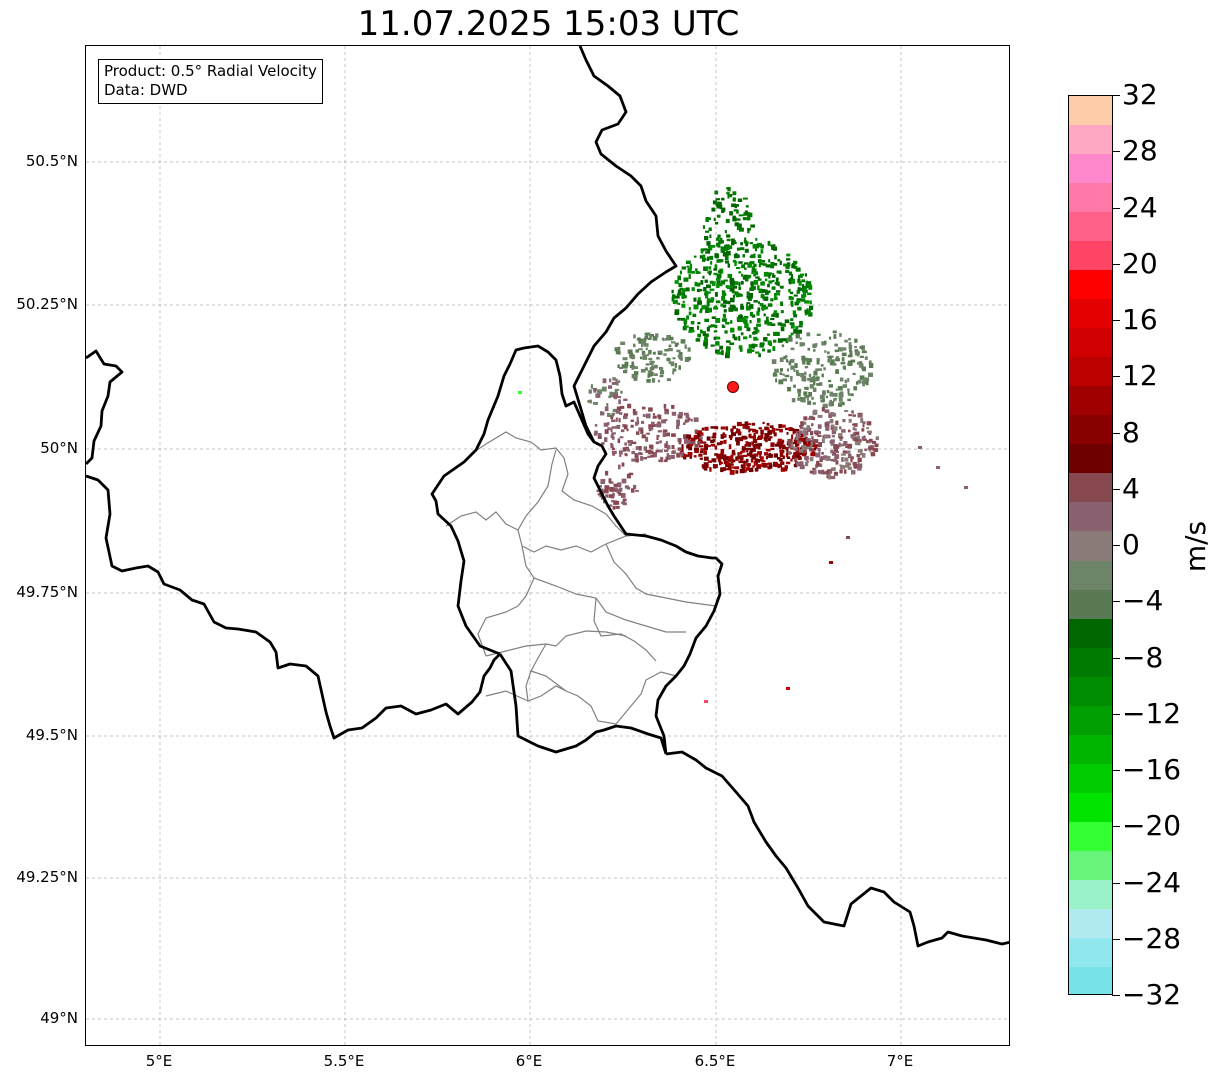 This screenshot has width=1225, height=1081. Describe the element at coordinates (1116, 208) in the screenshot. I see `colorbar-tick` at that location.